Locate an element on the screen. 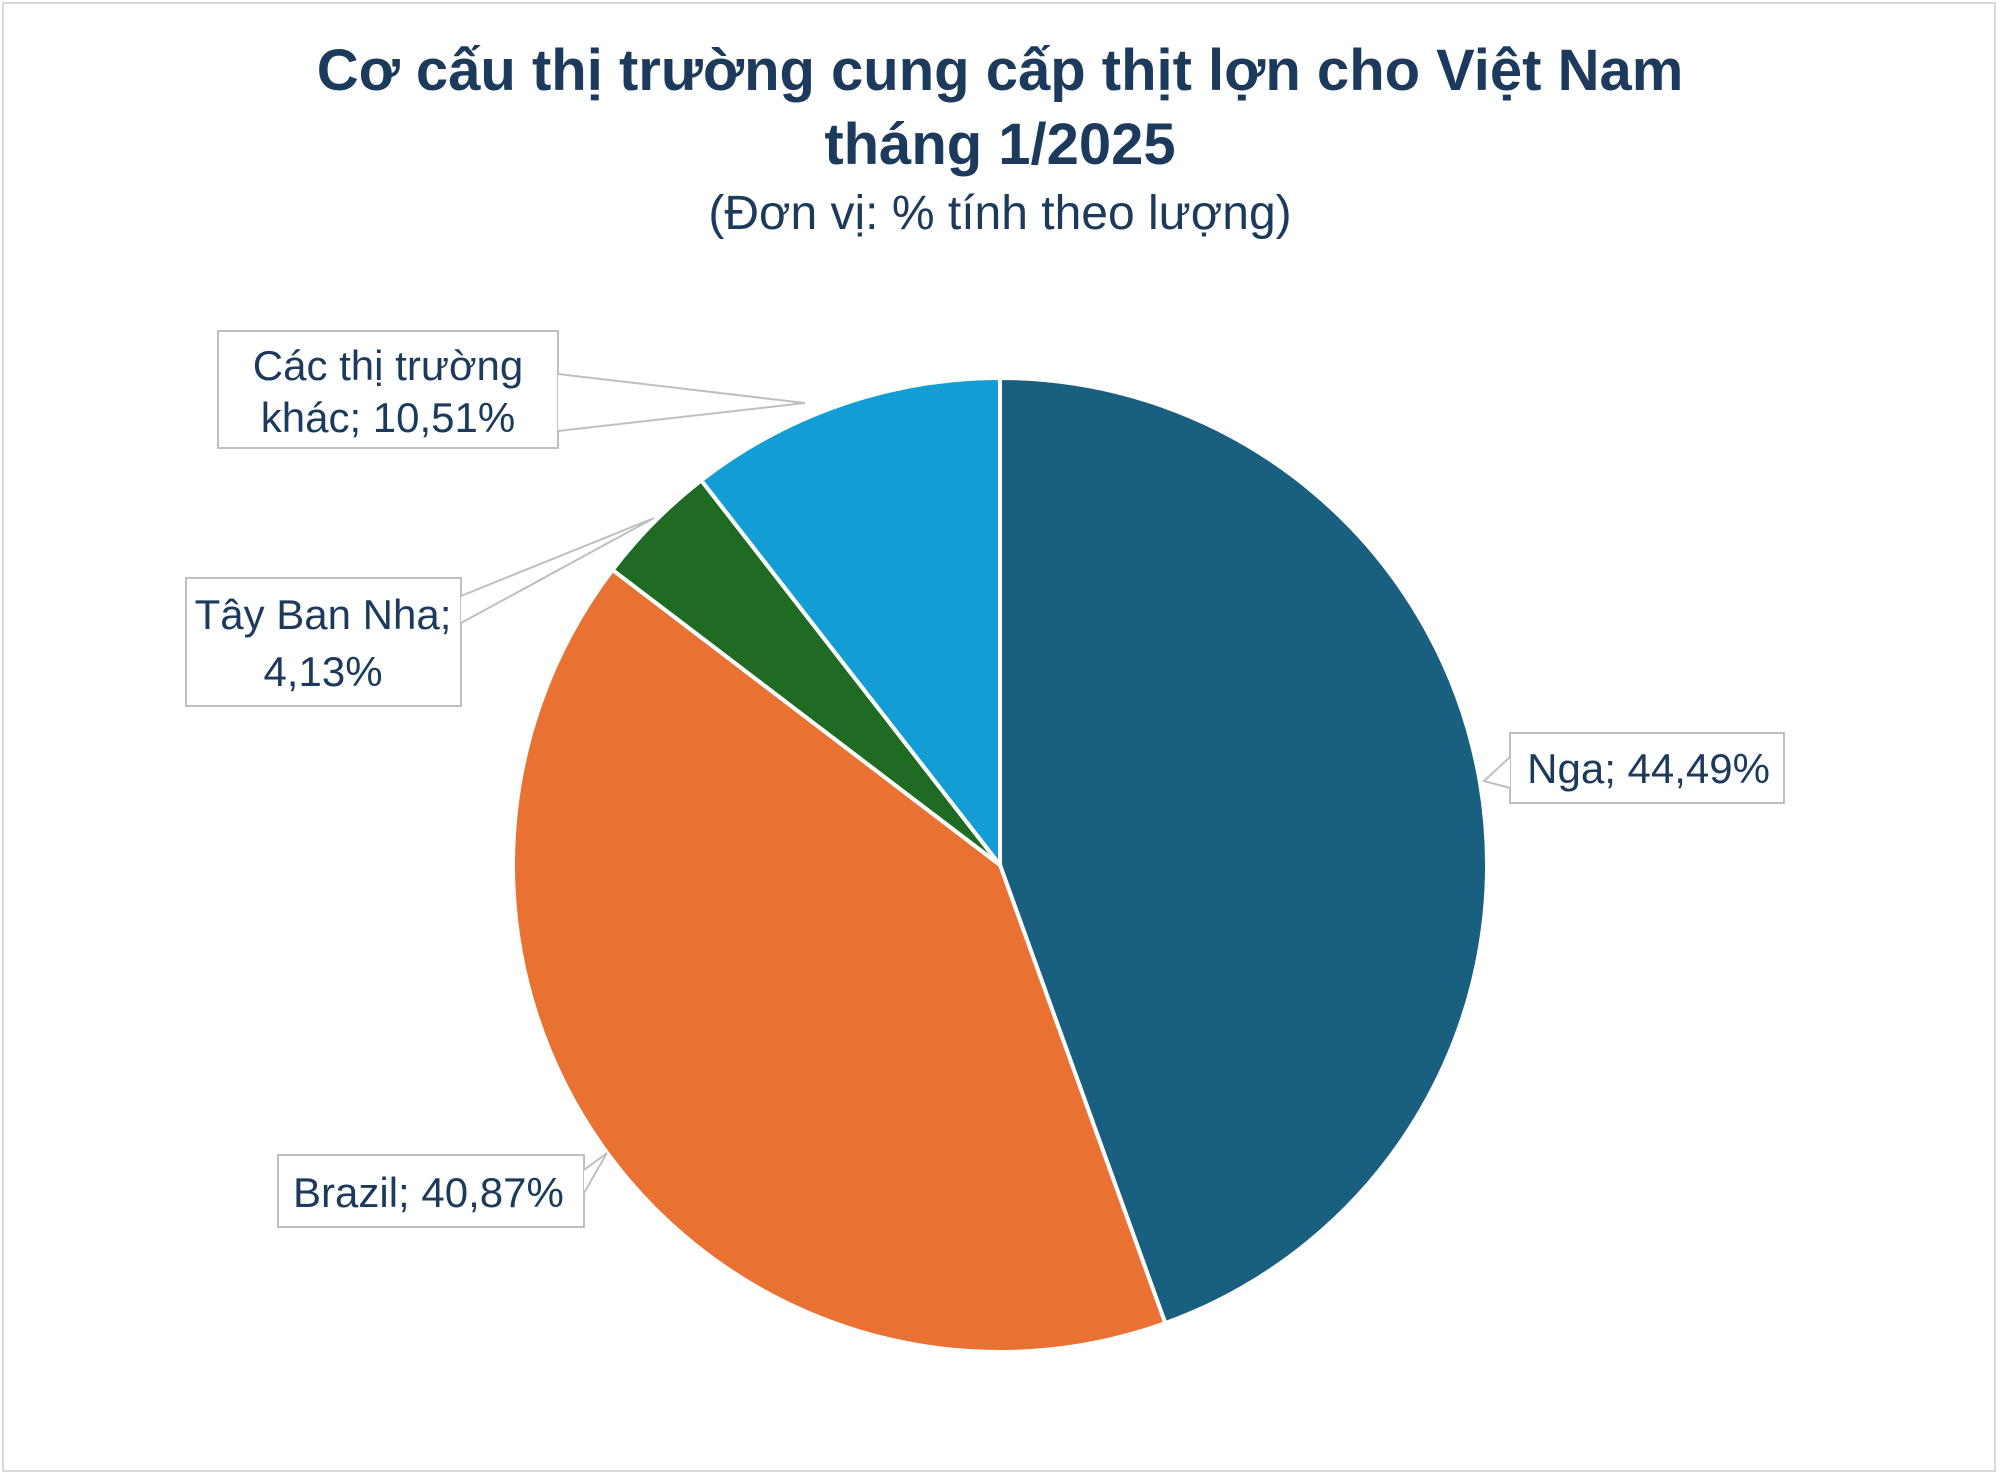  data-label-text-nga-1: Nga; 44,49% is located at coordinates (1648, 768).